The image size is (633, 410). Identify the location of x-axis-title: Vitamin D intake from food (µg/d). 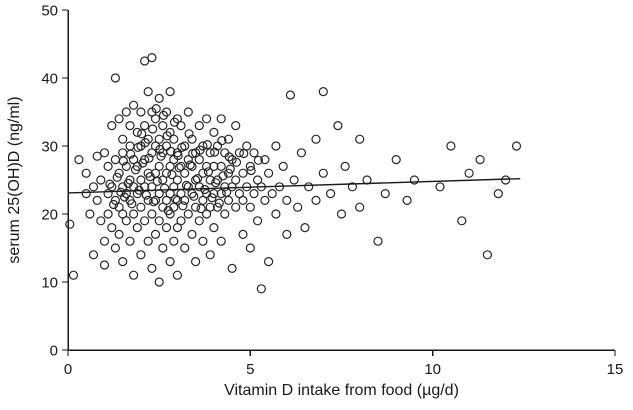
(341, 390).